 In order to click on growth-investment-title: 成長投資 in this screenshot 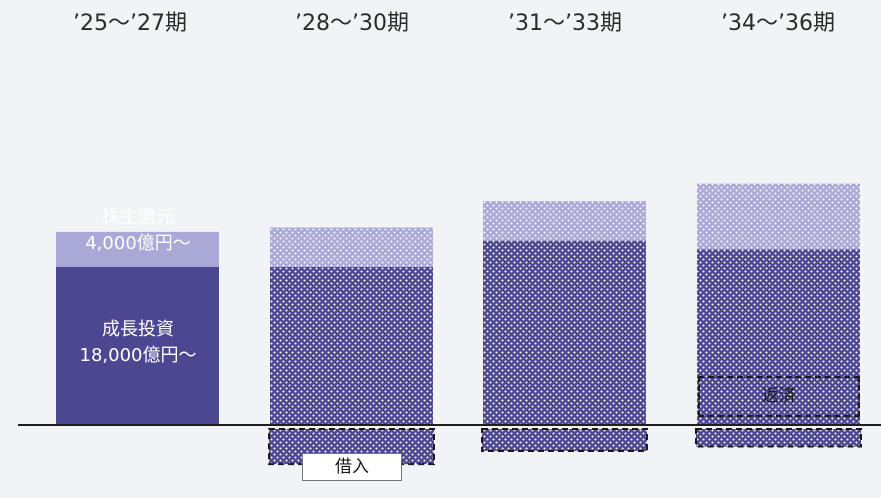, I will do `click(138, 329)`.